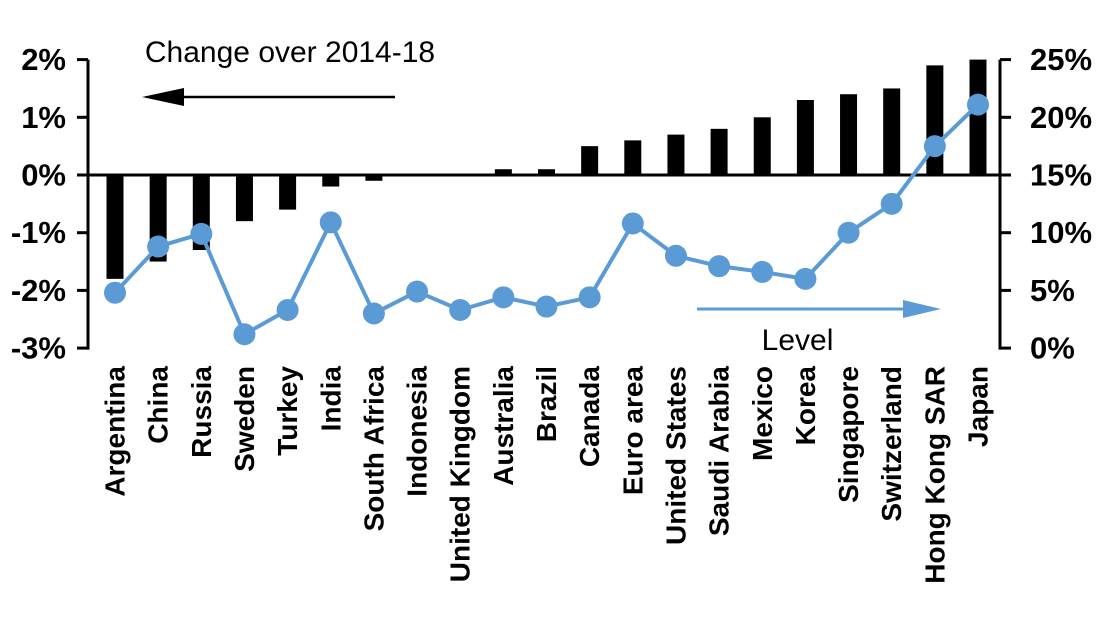 This screenshot has height=619, width=1102. What do you see at coordinates (417, 431) in the screenshot?
I see `category-label-indonesia: Indonesia` at bounding box center [417, 431].